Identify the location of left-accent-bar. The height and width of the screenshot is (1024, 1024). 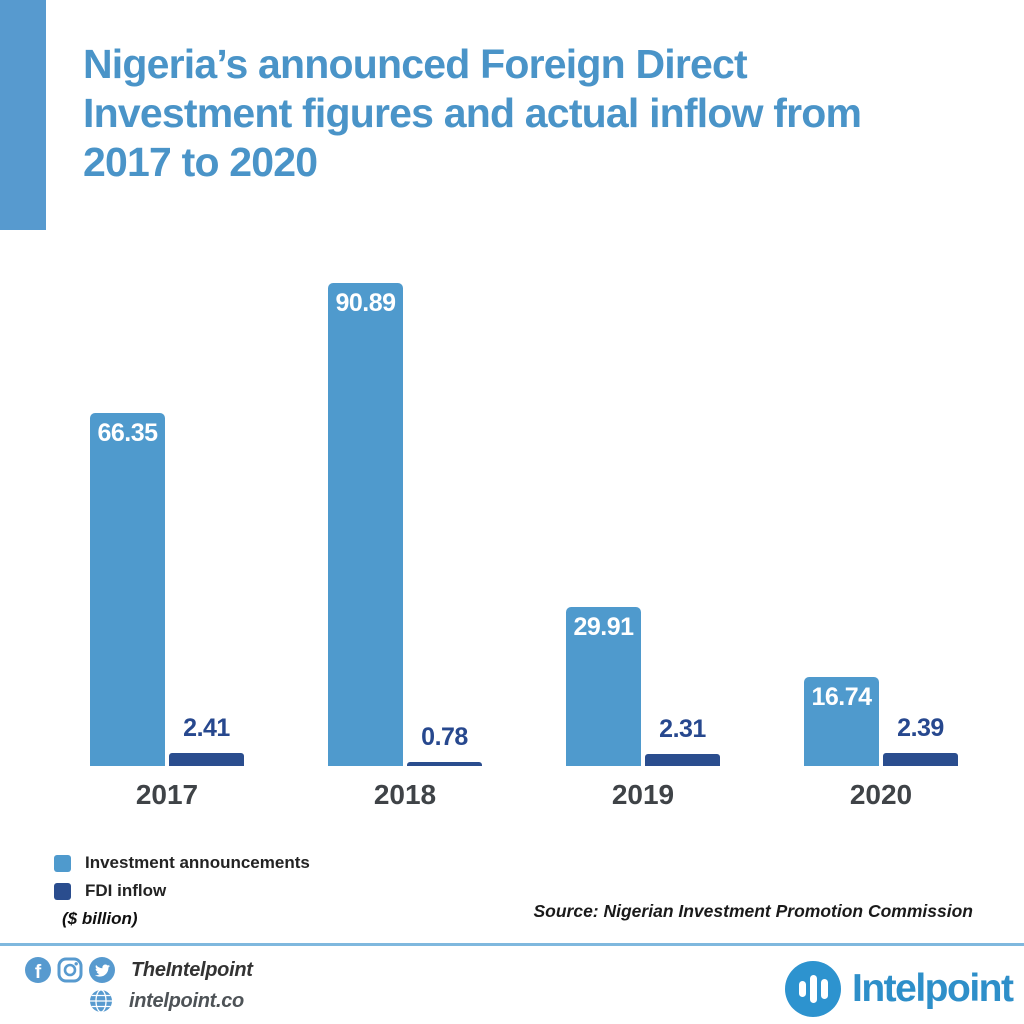
(23, 115).